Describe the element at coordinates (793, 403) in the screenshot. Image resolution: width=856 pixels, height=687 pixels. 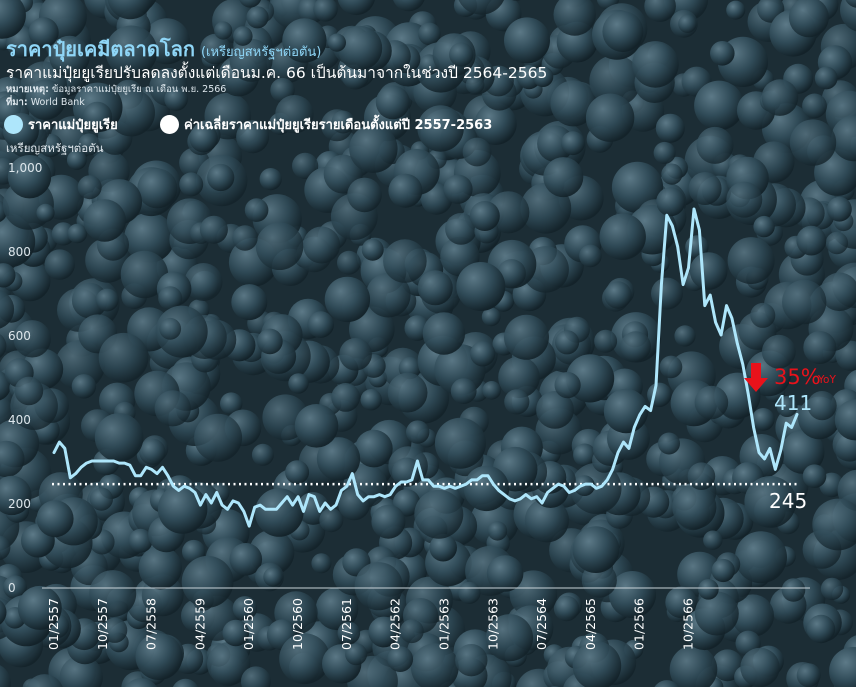
I see `last-value-label: 411` at that location.